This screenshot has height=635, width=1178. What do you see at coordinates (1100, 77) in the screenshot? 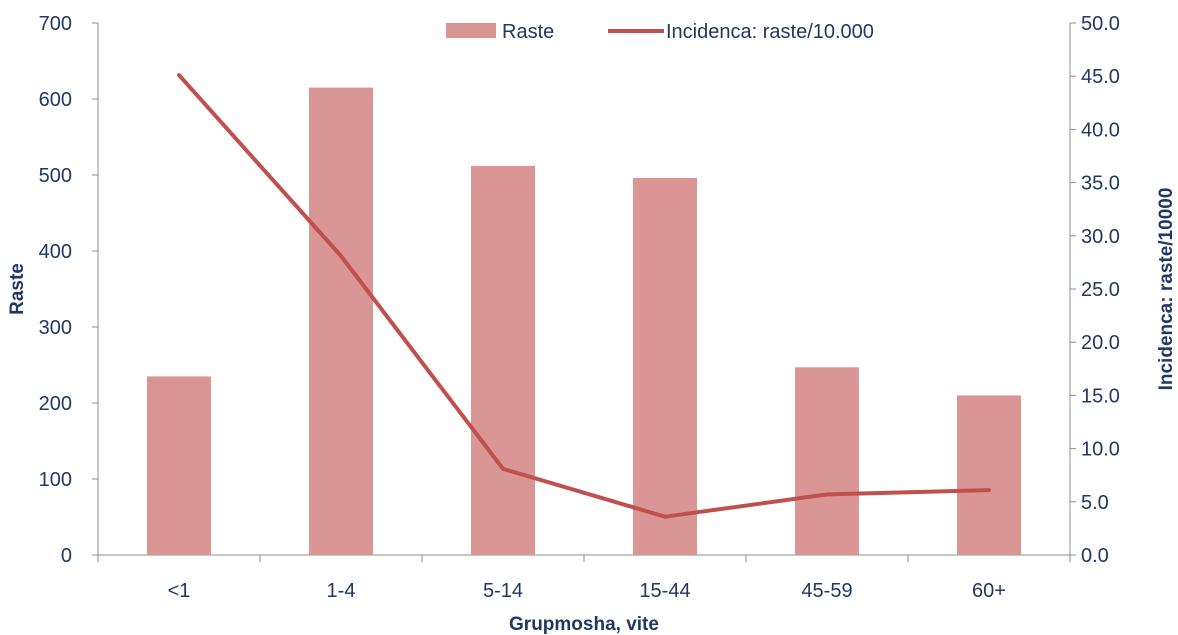
I see `y2-tick-label-9: 45.0` at bounding box center [1100, 77].